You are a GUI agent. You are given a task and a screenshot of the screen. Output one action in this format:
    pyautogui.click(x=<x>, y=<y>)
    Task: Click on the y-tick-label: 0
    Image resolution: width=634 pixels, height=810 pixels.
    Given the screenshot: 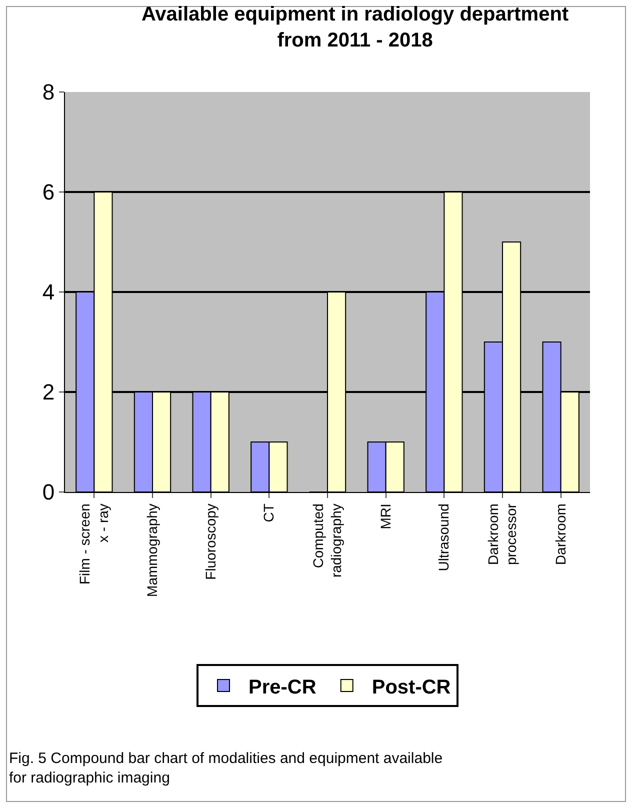 What is the action you would take?
    pyautogui.click(x=48, y=492)
    